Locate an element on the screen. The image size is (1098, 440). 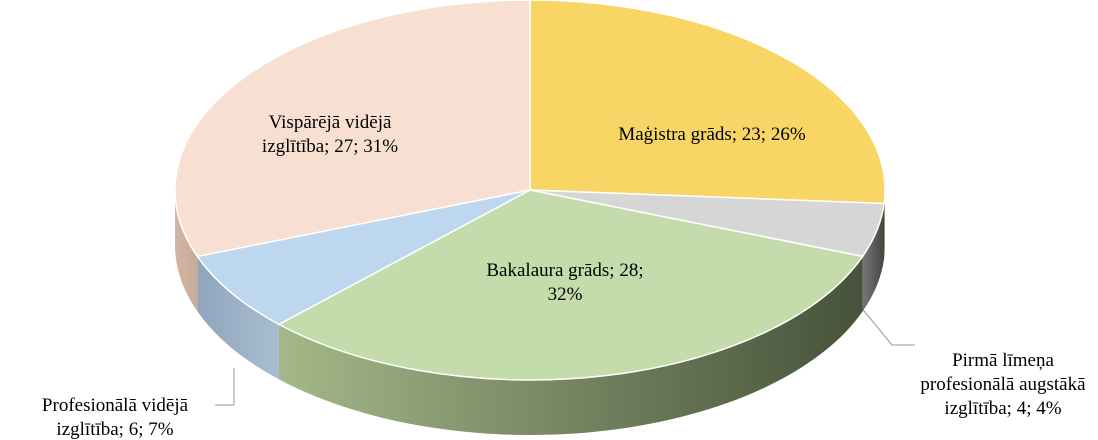
data-label: Bakalaura grāds; 28; 32% is located at coordinates (565, 282).